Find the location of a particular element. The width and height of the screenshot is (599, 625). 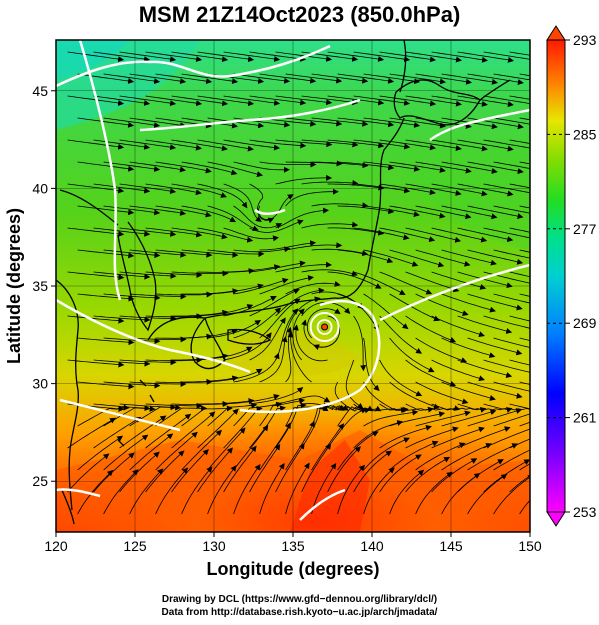

y-tick-label: 35 is located at coordinates (40, 286).